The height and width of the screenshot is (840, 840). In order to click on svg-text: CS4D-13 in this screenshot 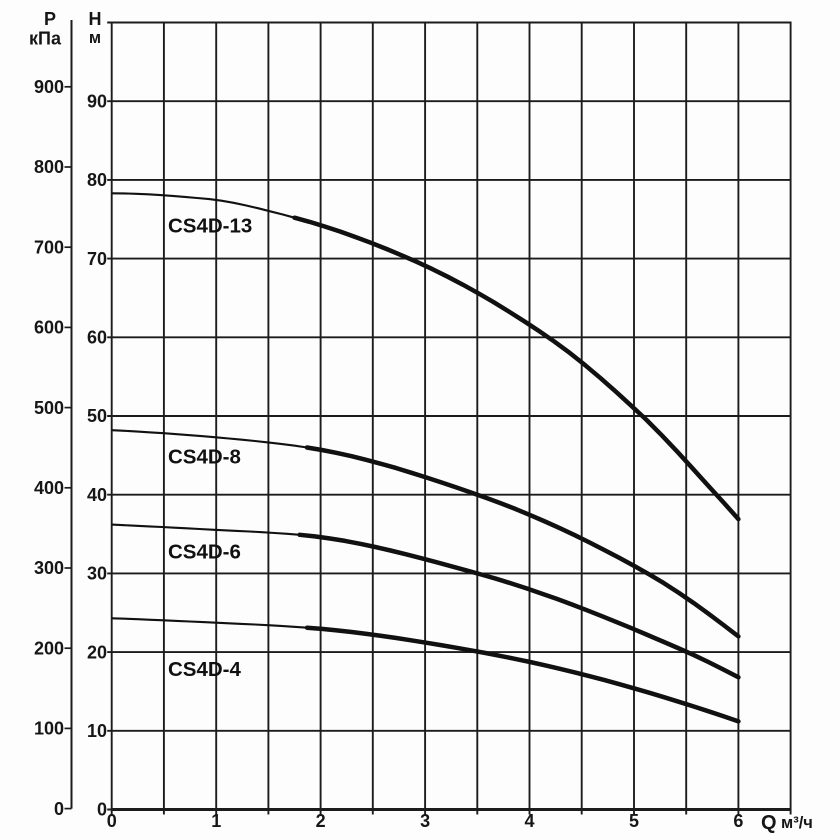, I will do `click(210, 226)`.